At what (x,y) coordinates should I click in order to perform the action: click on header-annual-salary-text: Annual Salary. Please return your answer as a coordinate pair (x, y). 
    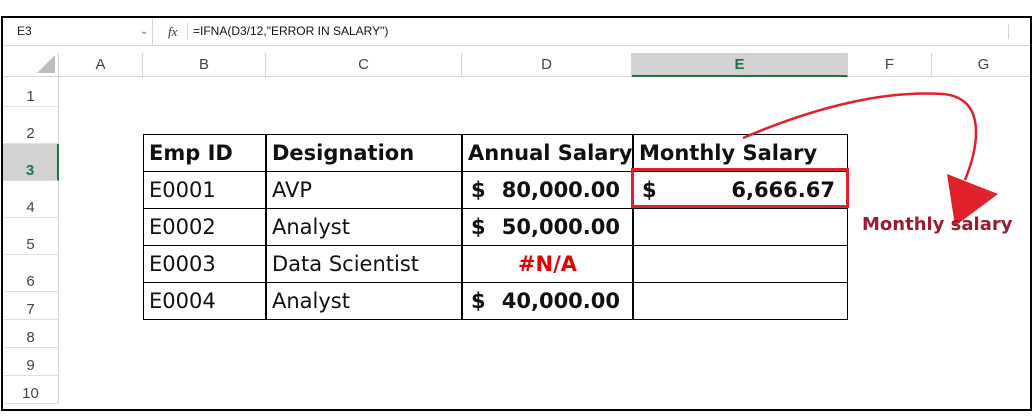
    Looking at the image, I should click on (550, 153).